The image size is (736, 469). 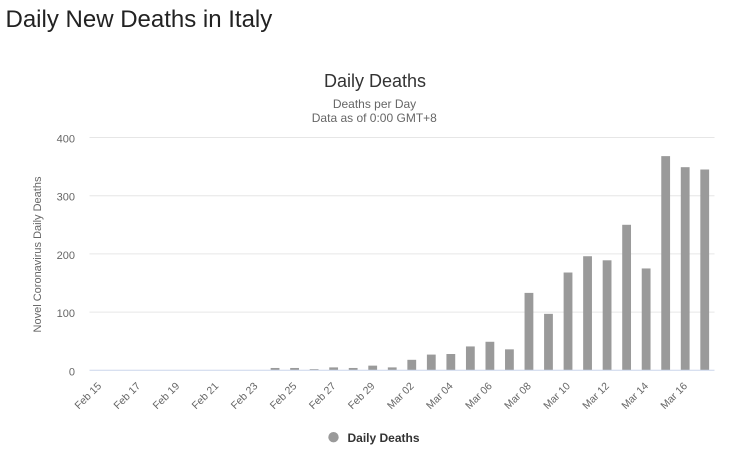 I want to click on svg-text: Daily New Deaths in Italy, so click(x=139, y=19).